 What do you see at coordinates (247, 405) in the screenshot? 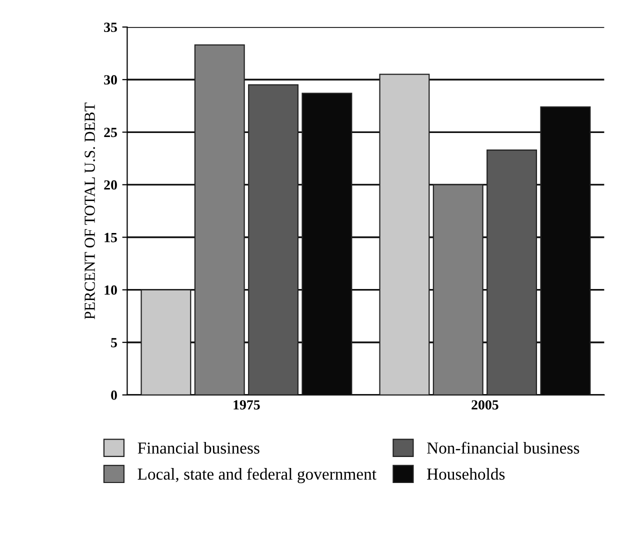
I see `x-tick-label: 1975` at bounding box center [247, 405].